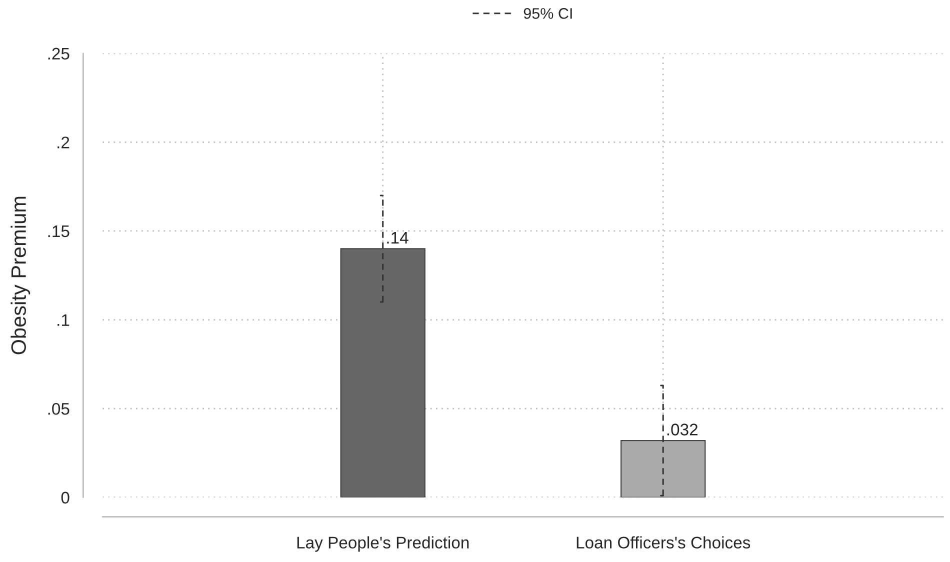 This screenshot has height=562, width=950. I want to click on y-tick-label: 0, so click(65, 498).